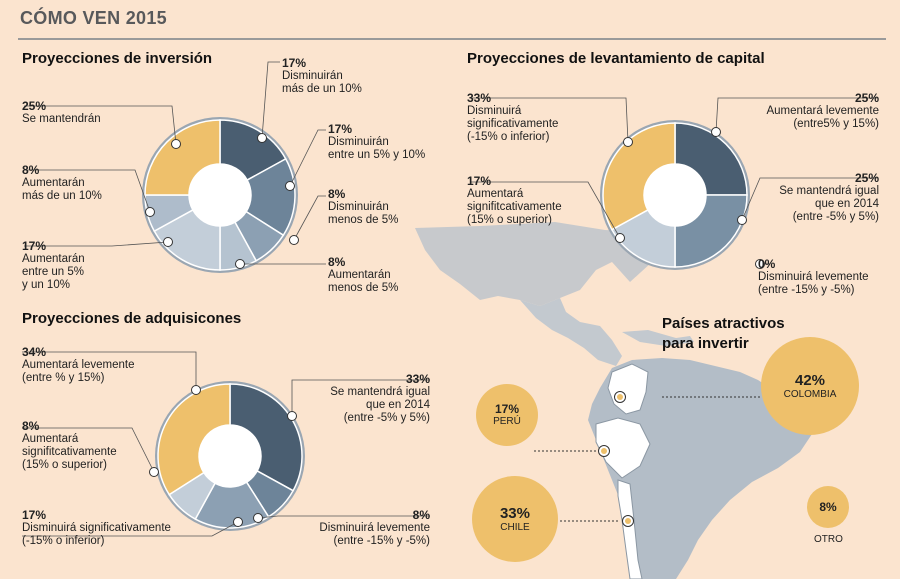  I want to click on slice-label: 8% Aumentarán más de un 10%, so click(62, 183).